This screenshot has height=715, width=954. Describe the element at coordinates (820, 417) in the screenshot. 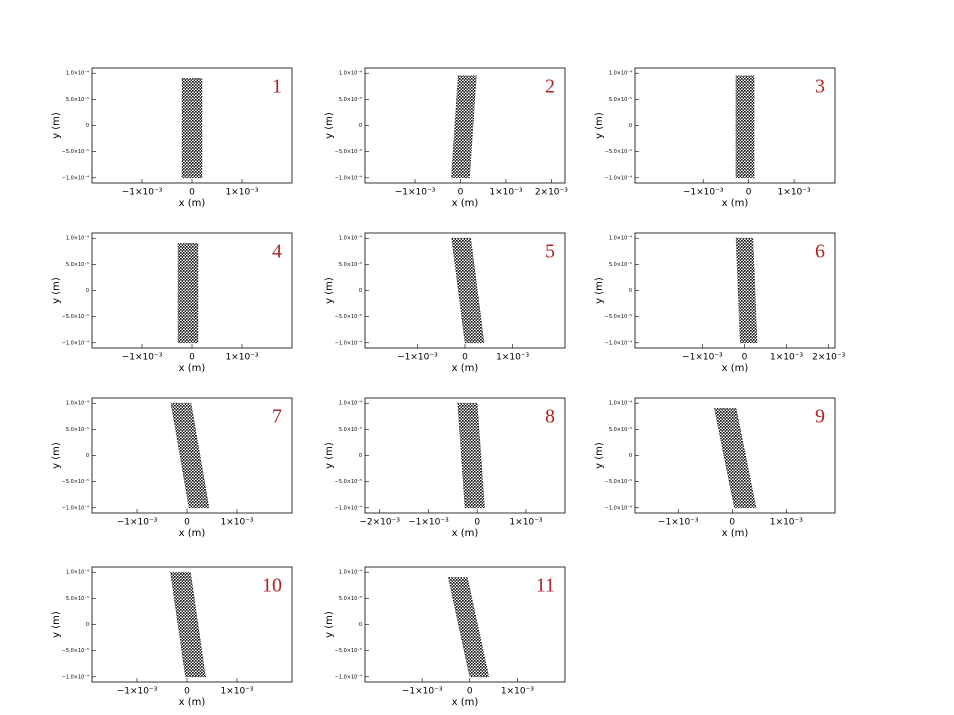

I see `panel-number: 9` at that location.